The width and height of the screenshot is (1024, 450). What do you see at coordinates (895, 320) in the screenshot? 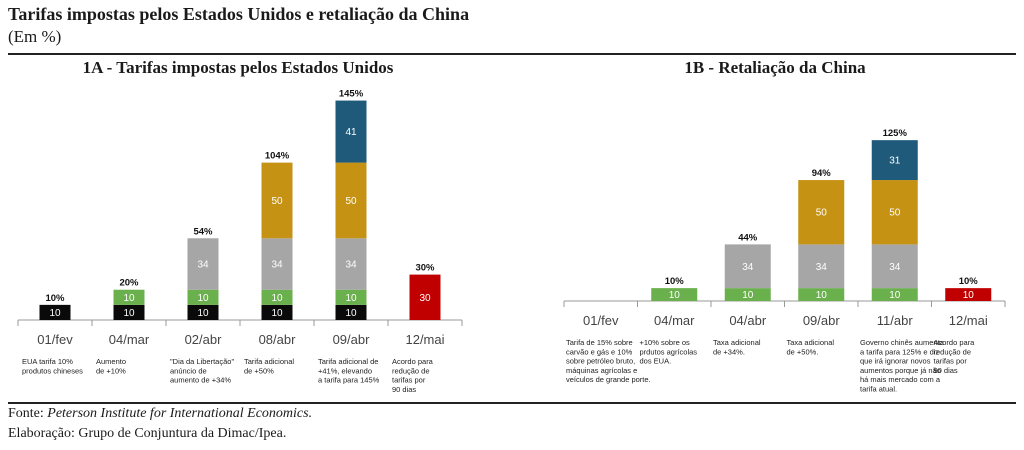
I see `chart-1b-category-label: 11/abr` at bounding box center [895, 320].